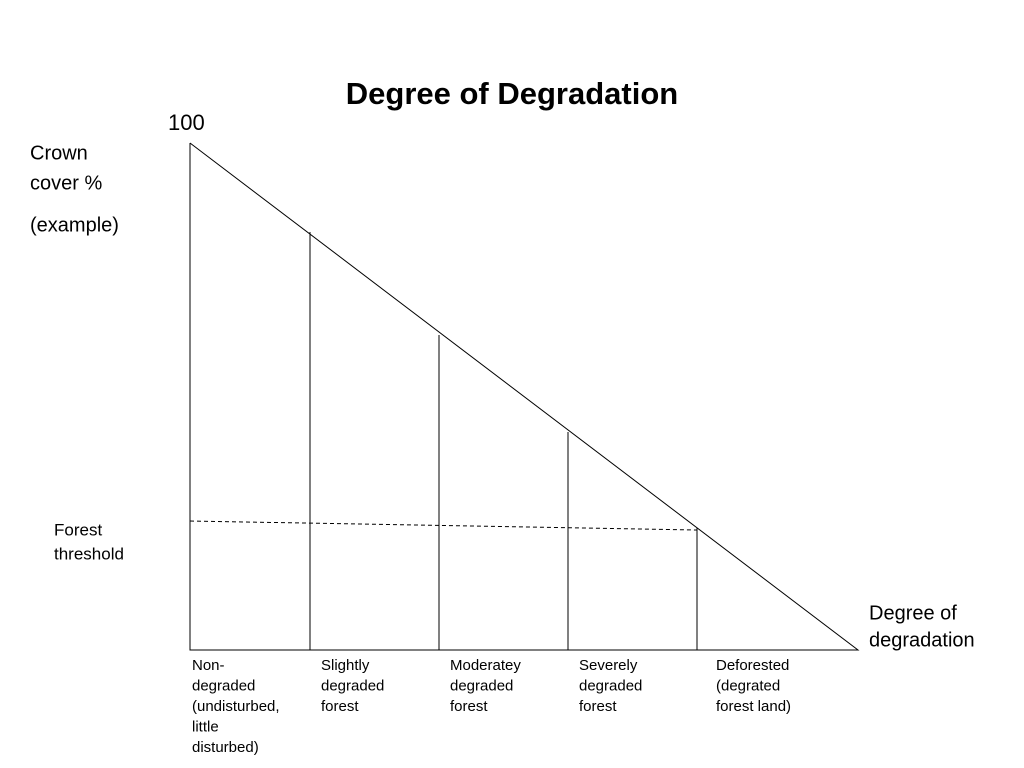 The image size is (1024, 768). Describe the element at coordinates (922, 640) in the screenshot. I see `x-label: degradation` at that location.